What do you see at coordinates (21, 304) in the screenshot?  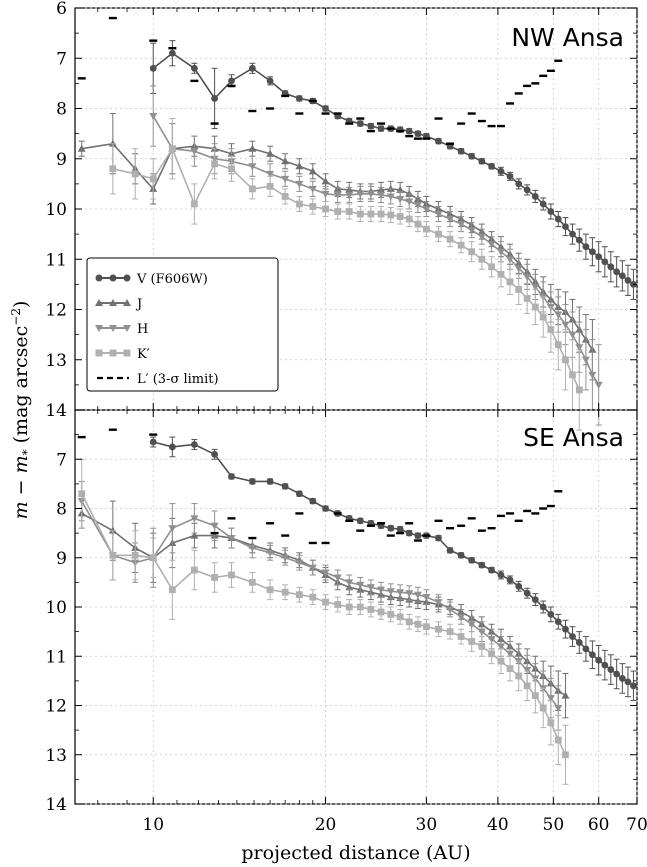 I see `y-axis-title-units-close: )` at bounding box center [21, 304].